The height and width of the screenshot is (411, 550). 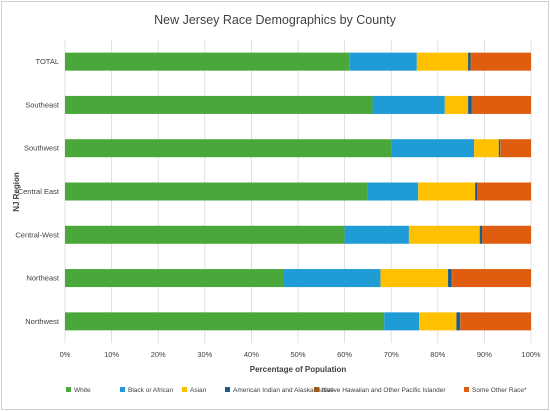 What do you see at coordinates (531, 354) in the screenshot?
I see `x-tick-label: 100%` at bounding box center [531, 354].